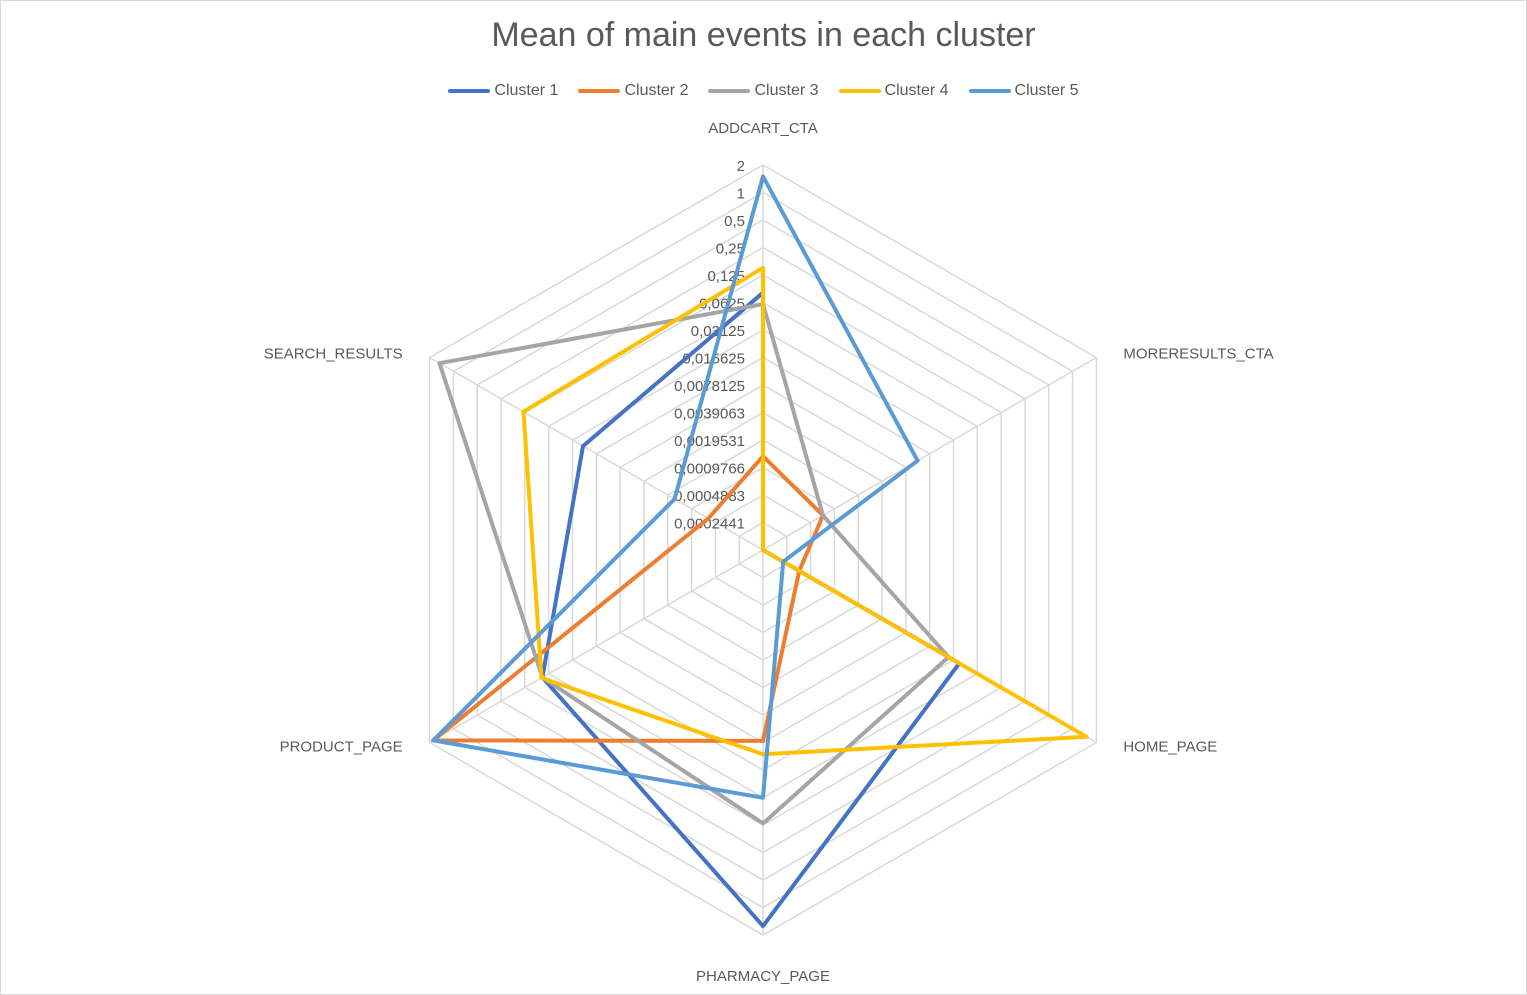 The height and width of the screenshot is (995, 1527). I want to click on tick-label: 0,25, so click(730, 249).